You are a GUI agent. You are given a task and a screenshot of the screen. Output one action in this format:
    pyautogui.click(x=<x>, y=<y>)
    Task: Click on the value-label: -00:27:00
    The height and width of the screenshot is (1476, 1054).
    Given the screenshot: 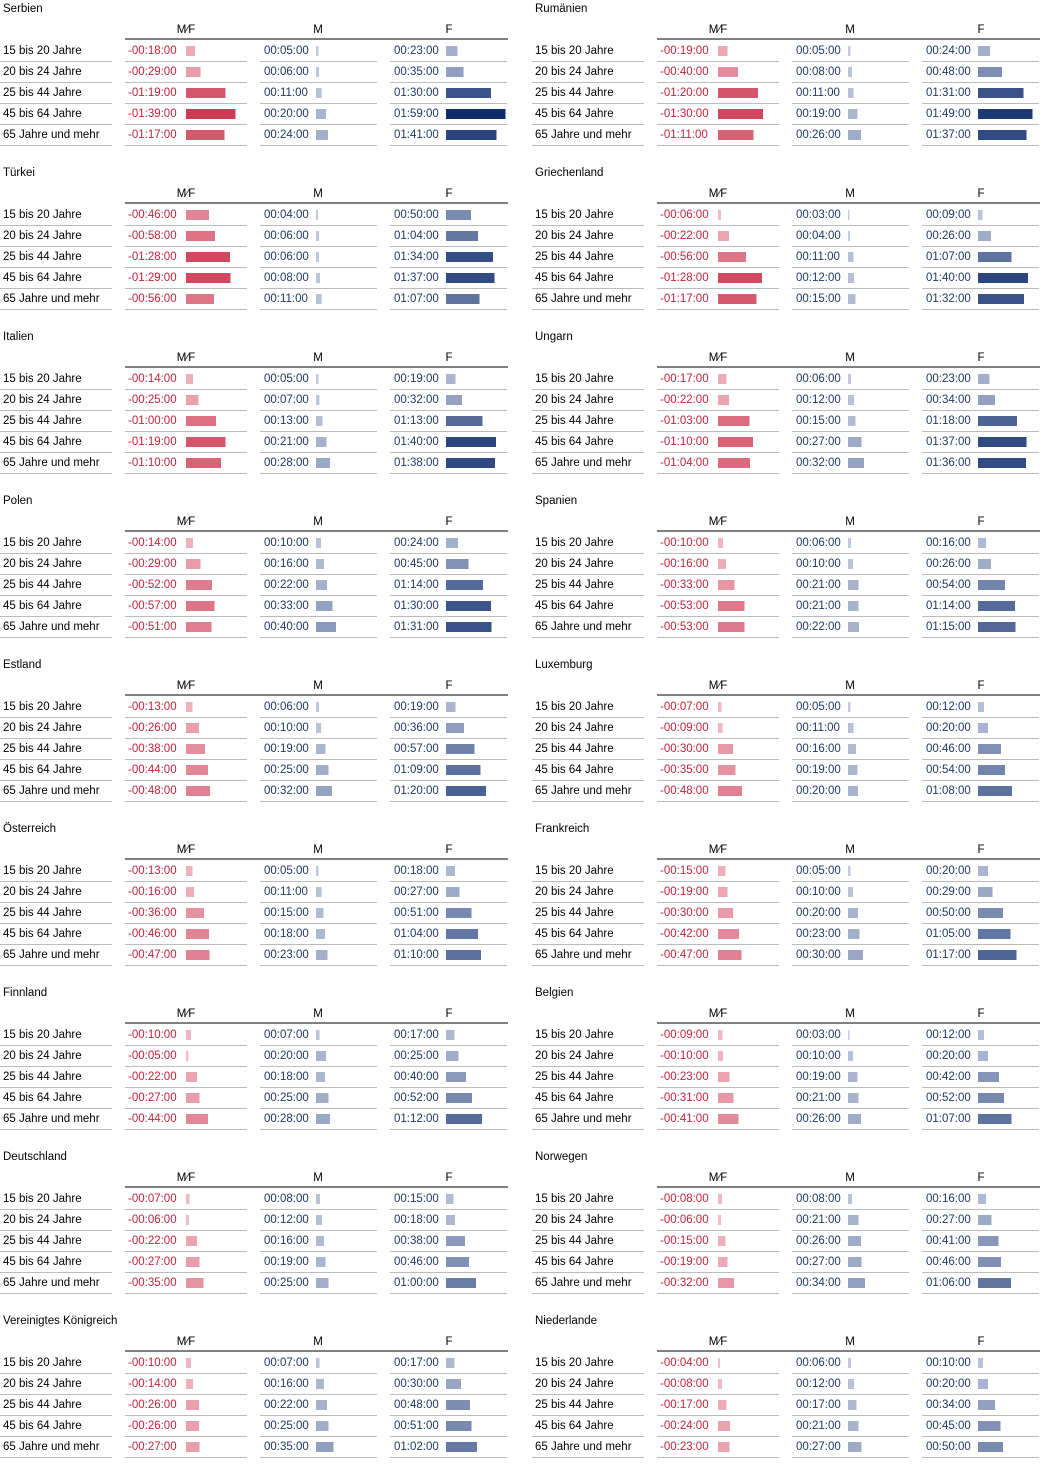 What is the action you would take?
    pyautogui.click(x=152, y=1098)
    